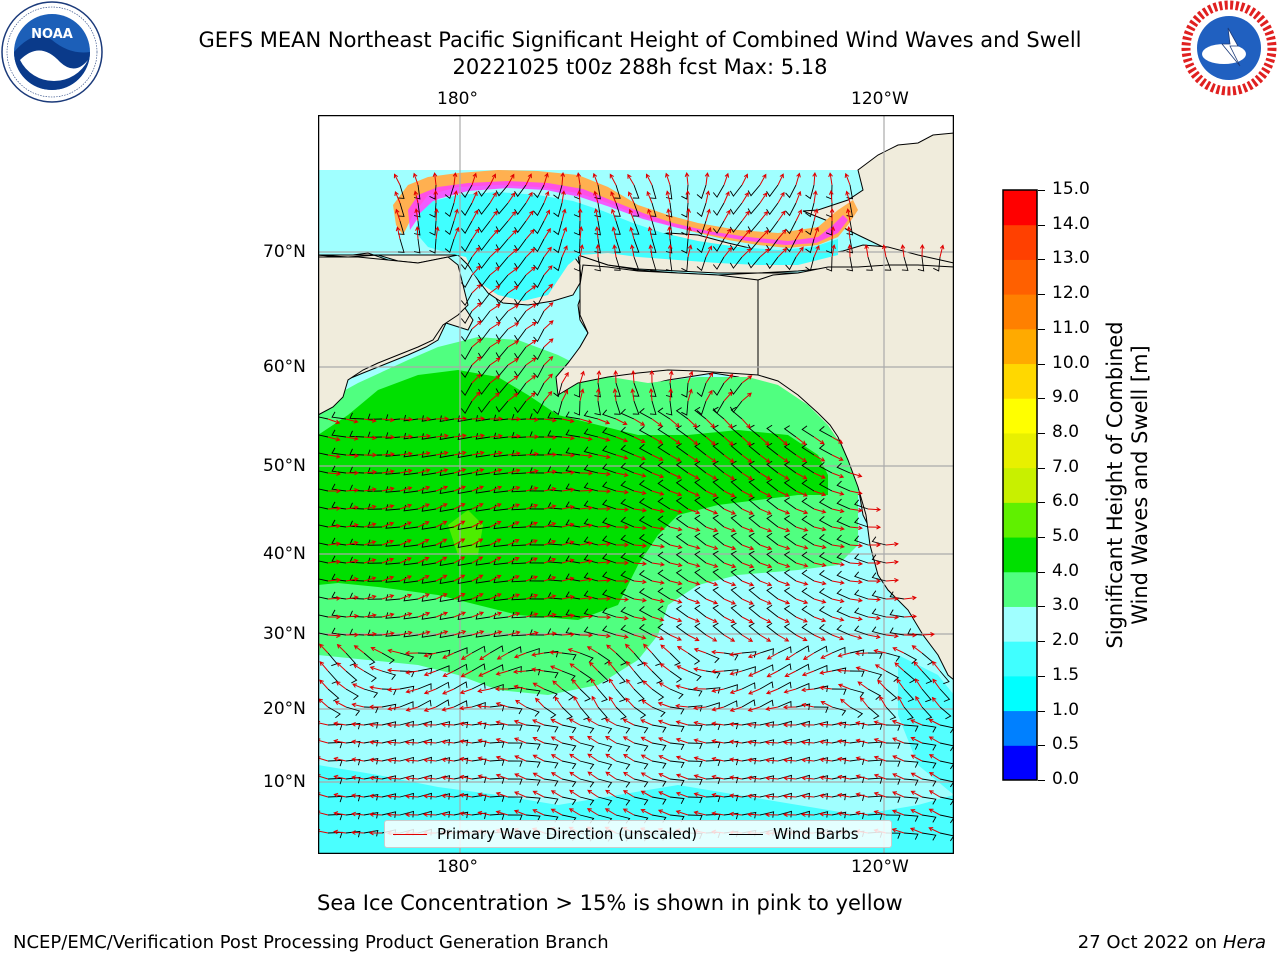 The width and height of the screenshot is (1280, 960). I want to click on colorbar-tick-mark, so click(1041, 642).